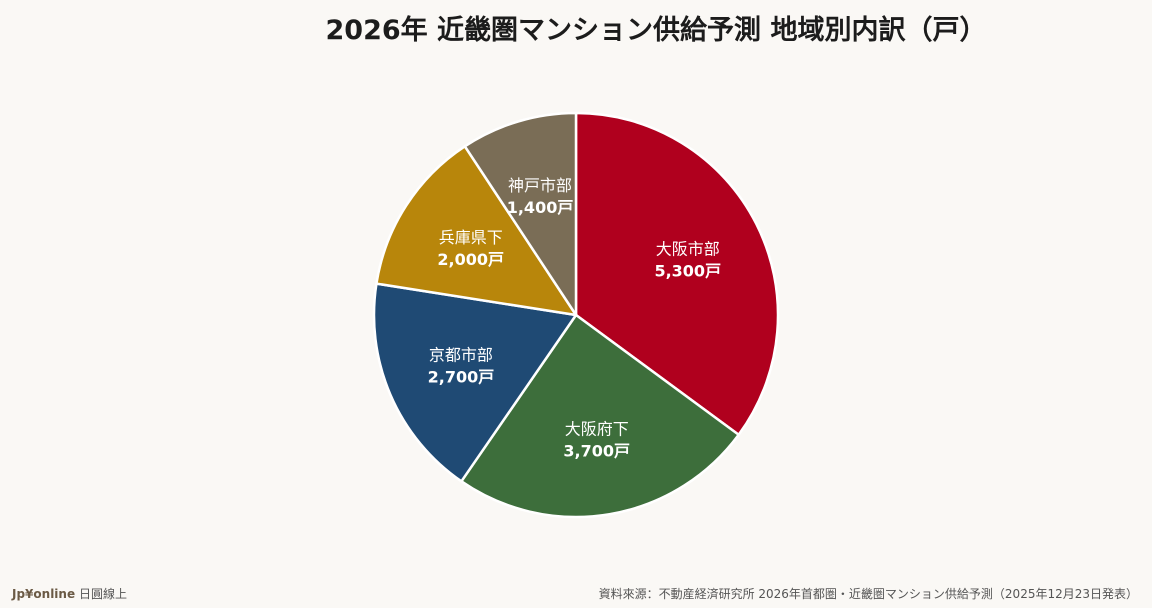 This screenshot has width=1152, height=608. I want to click on brand-logo: Jp¥online 日圓線上, so click(69, 593).